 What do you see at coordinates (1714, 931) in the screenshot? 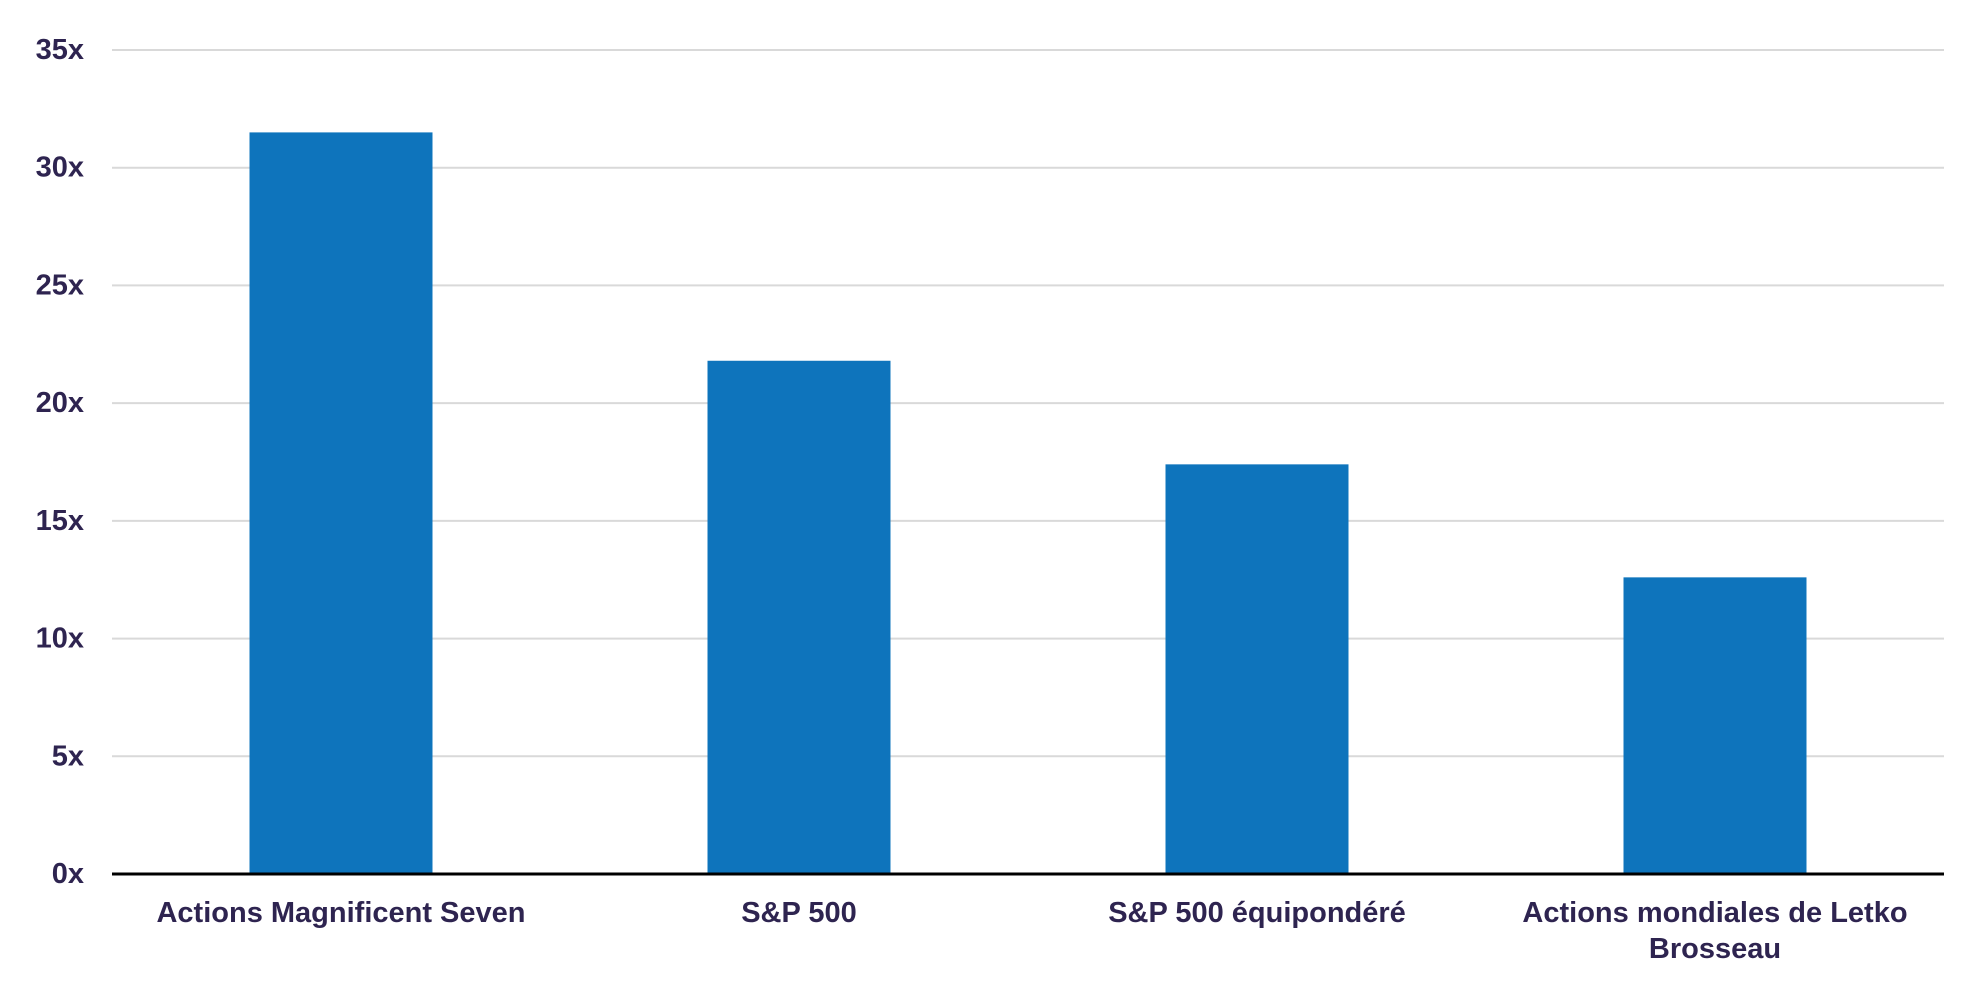
I see `x-category-label: Actions mondiales de Letko Brosseau` at bounding box center [1714, 931].